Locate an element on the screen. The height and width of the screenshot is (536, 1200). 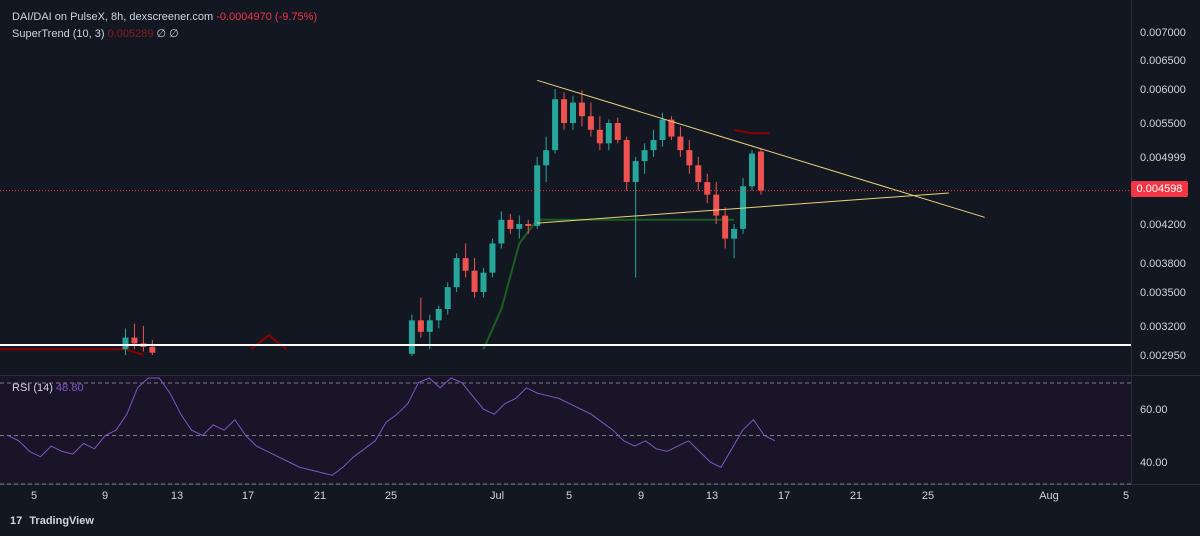
indicator-header: SuperTrend (10, 3) 0.005289 ∅ ∅ is located at coordinates (95, 33).